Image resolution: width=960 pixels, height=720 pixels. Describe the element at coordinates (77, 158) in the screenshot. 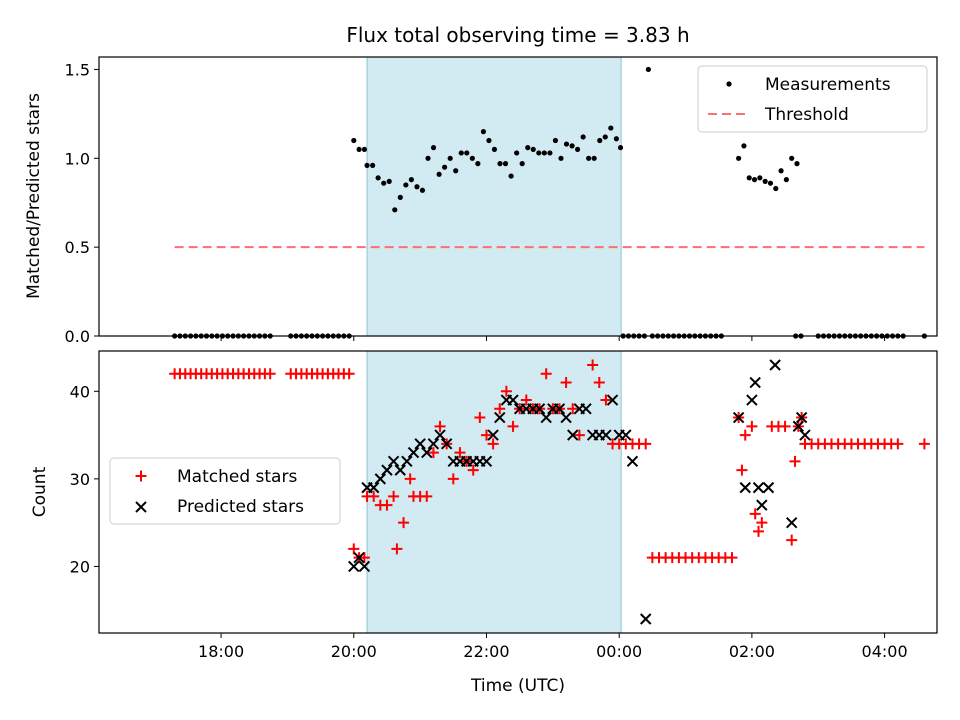

I see `top-ytick-label: 1.0` at that location.